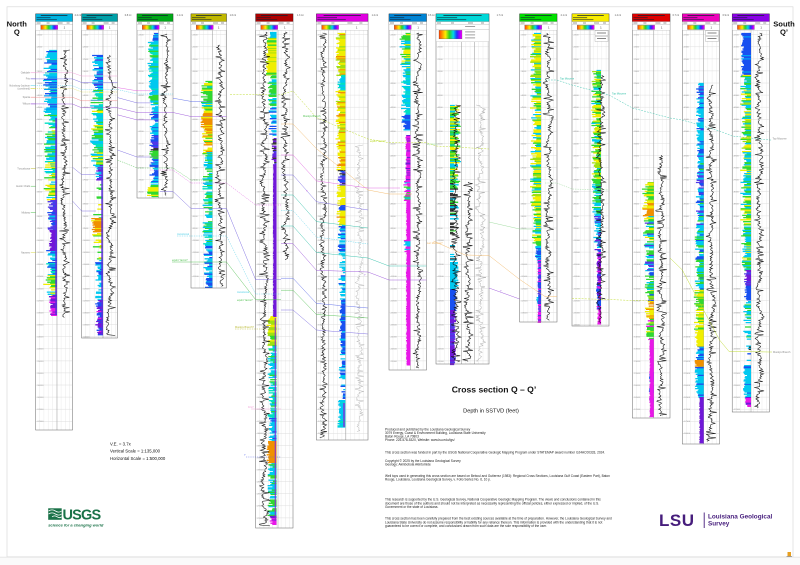  What do you see at coordinates (402, 437) in the screenshot?
I see `svg-text: Baton Rouge, LA 70803` at bounding box center [402, 437].